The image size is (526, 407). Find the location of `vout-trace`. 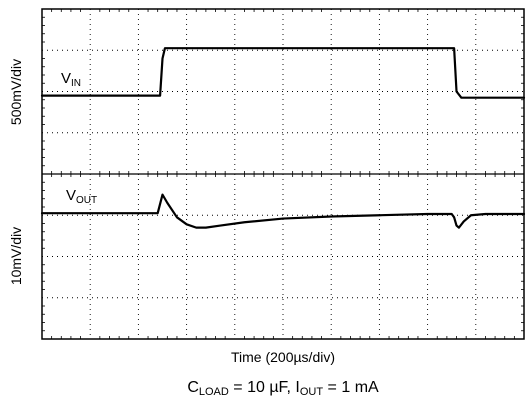

vout-trace is located at coordinates (283, 211).